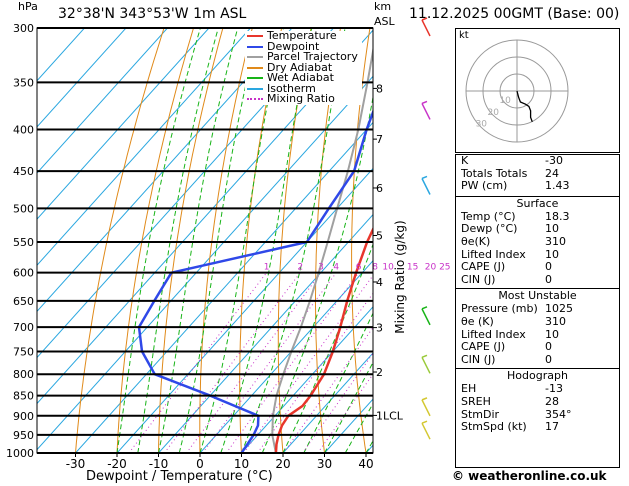  What do you see at coordinates (537, 241) in the screenshot?
I see `index-row: θe(K) 310` at bounding box center [537, 241].